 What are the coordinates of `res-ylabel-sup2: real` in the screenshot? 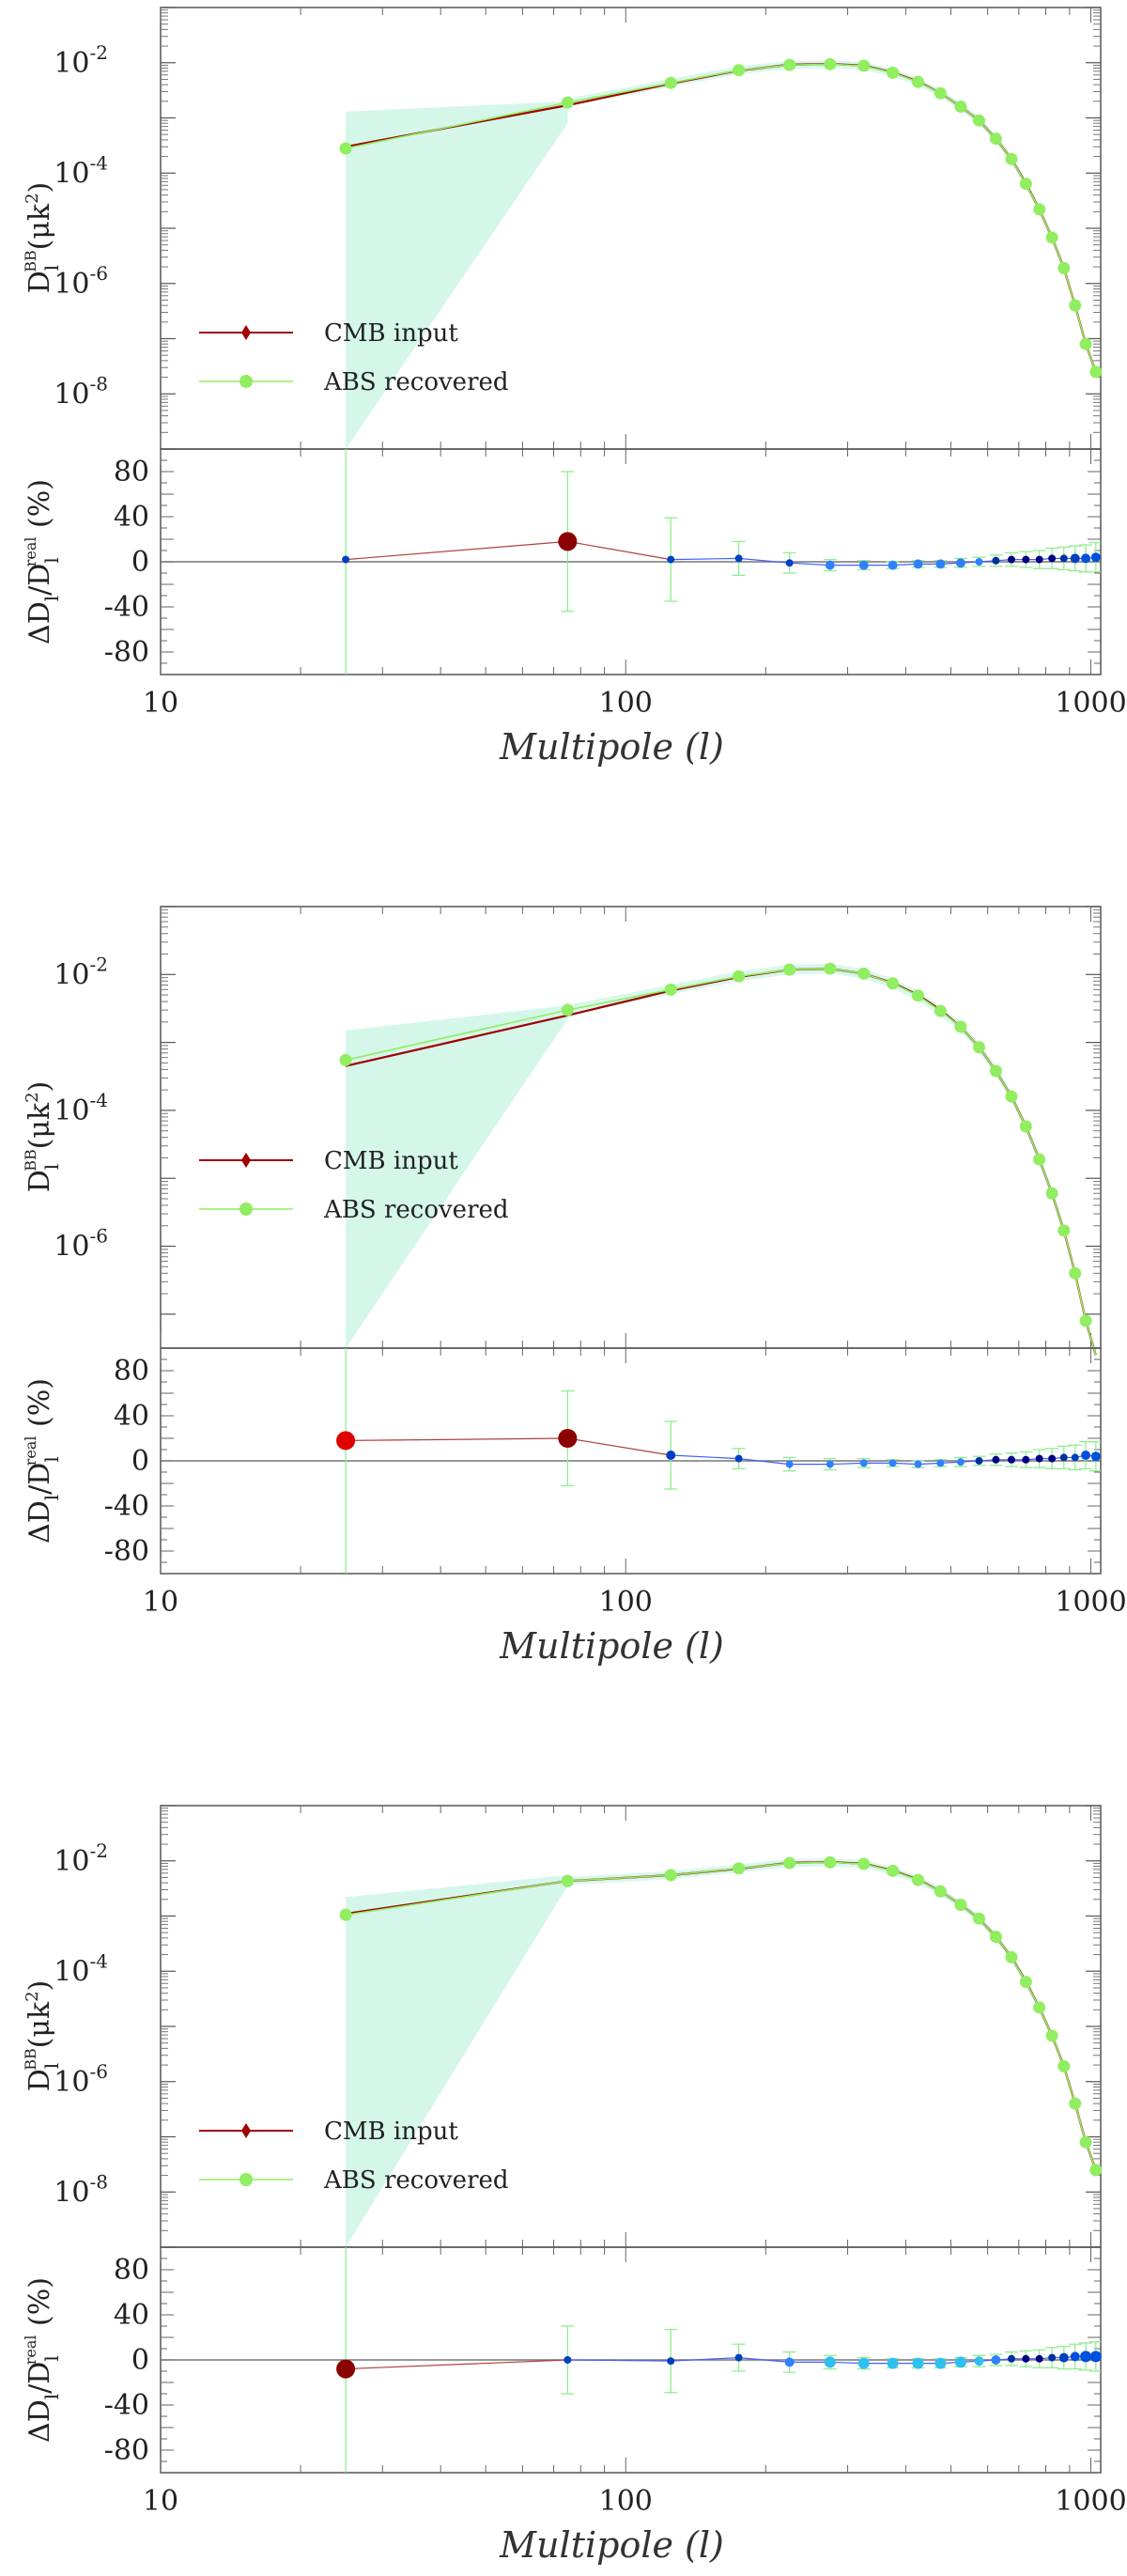 It's located at (31, 1450).